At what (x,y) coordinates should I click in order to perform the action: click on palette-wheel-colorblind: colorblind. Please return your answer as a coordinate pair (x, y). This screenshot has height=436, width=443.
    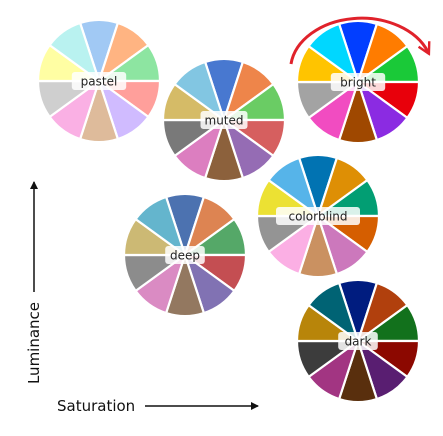
    Looking at the image, I should click on (318, 216).